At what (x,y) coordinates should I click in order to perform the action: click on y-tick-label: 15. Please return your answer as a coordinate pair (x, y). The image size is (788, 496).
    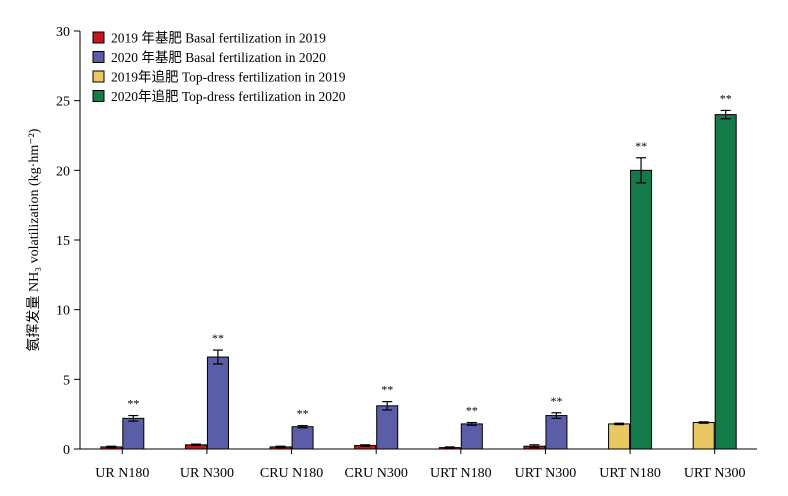
    Looking at the image, I should click on (63, 241).